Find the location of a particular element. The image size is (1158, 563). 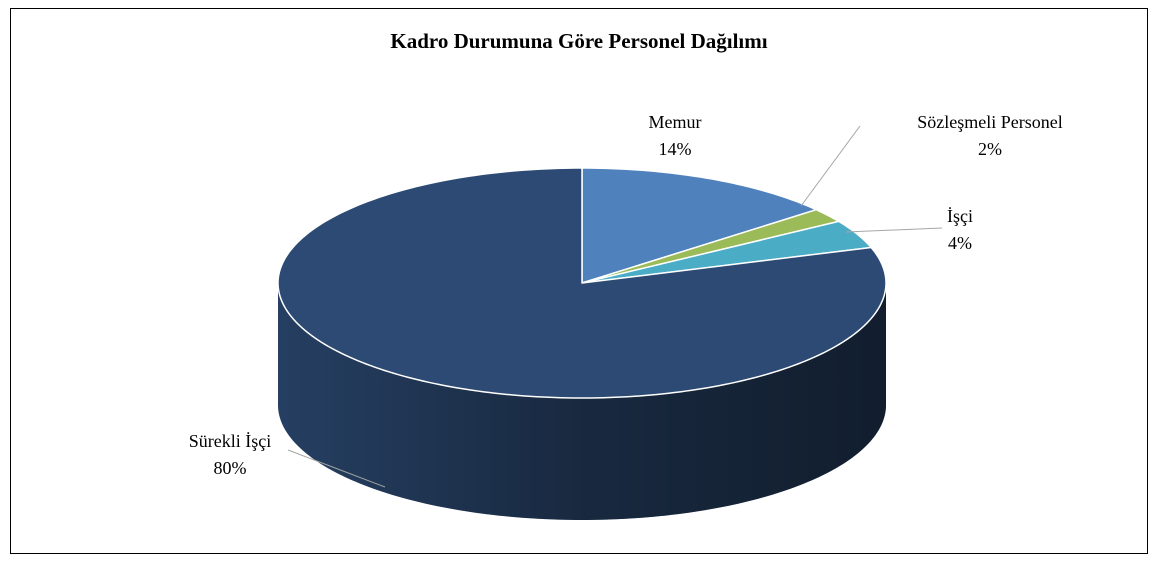

value-label: 4% is located at coordinates (960, 243).